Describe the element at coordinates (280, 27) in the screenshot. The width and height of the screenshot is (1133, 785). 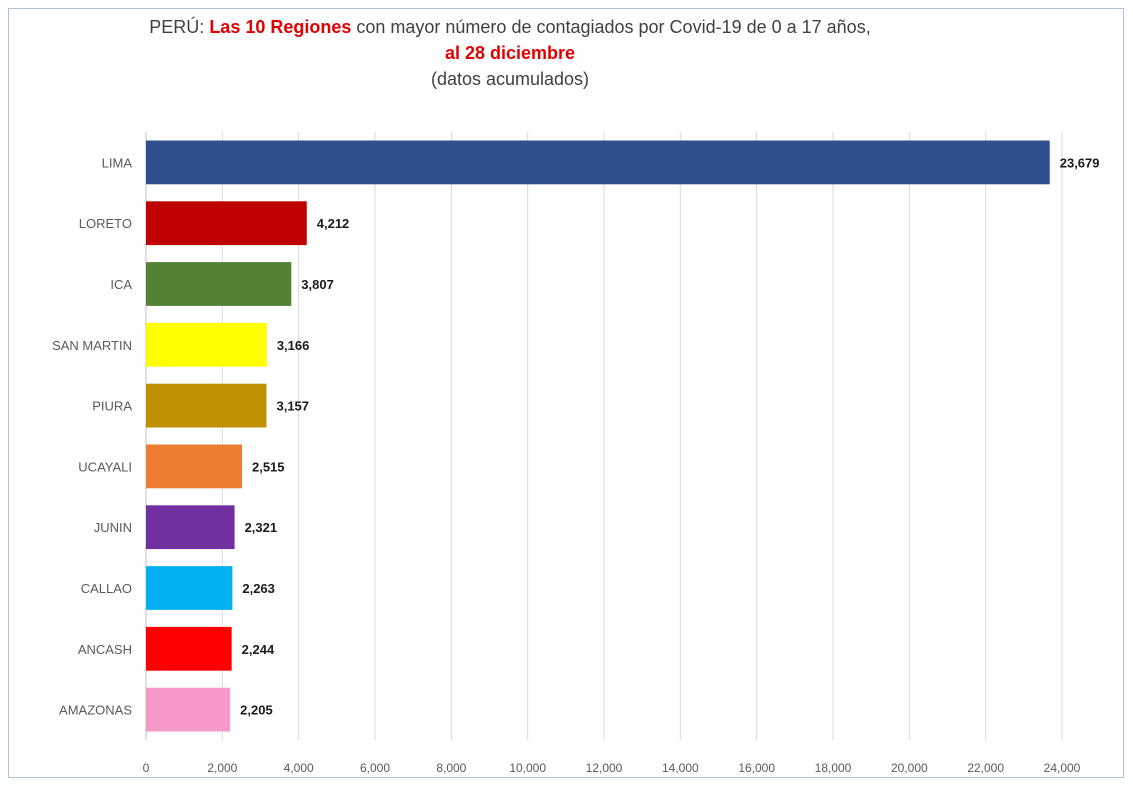
I see `title-highlight: Las 10 Regiones` at that location.